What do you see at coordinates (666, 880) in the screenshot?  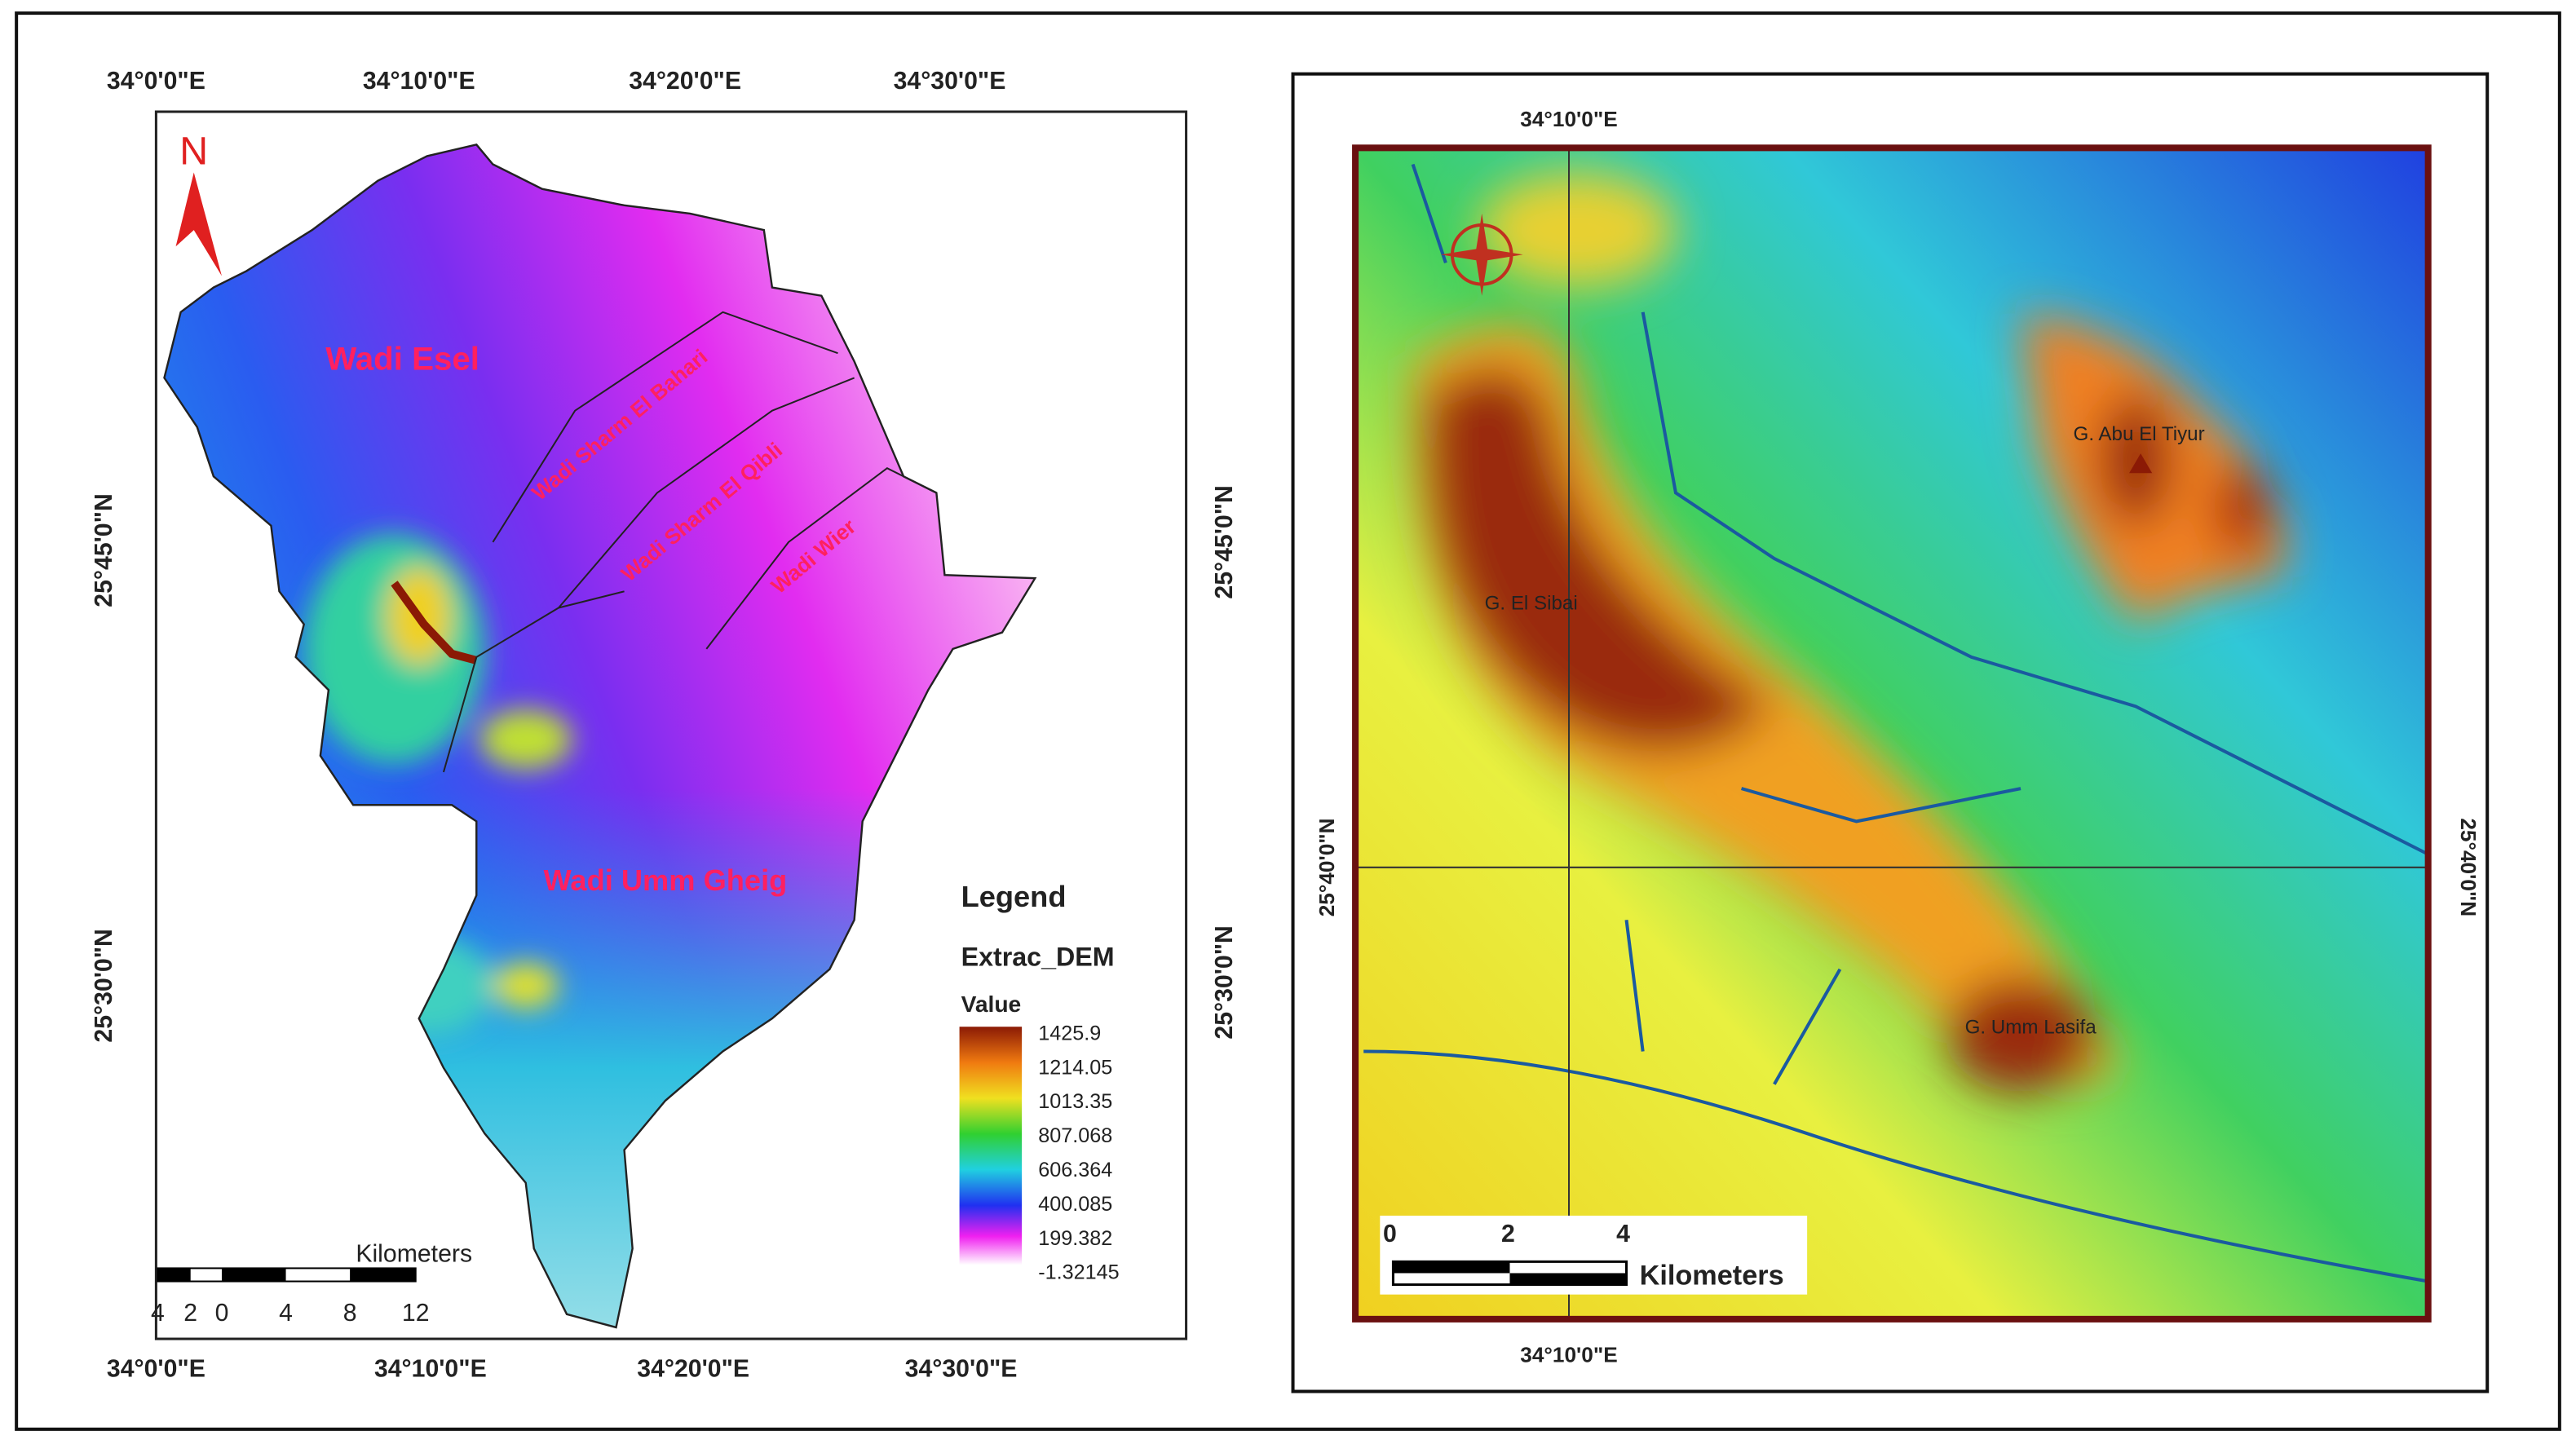 I see `place-label: Wadi Umm Gheig` at bounding box center [666, 880].